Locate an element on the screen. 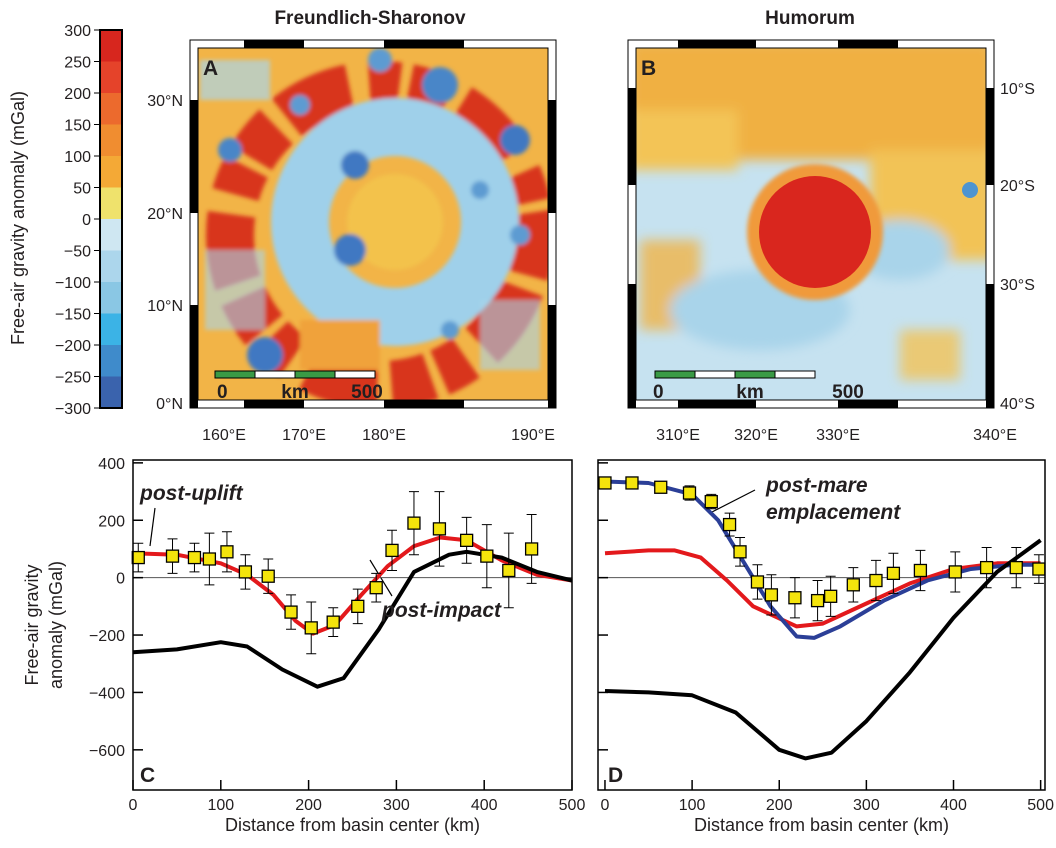 The width and height of the screenshot is (1056, 848). map-b-image is located at coordinates (811, 224).